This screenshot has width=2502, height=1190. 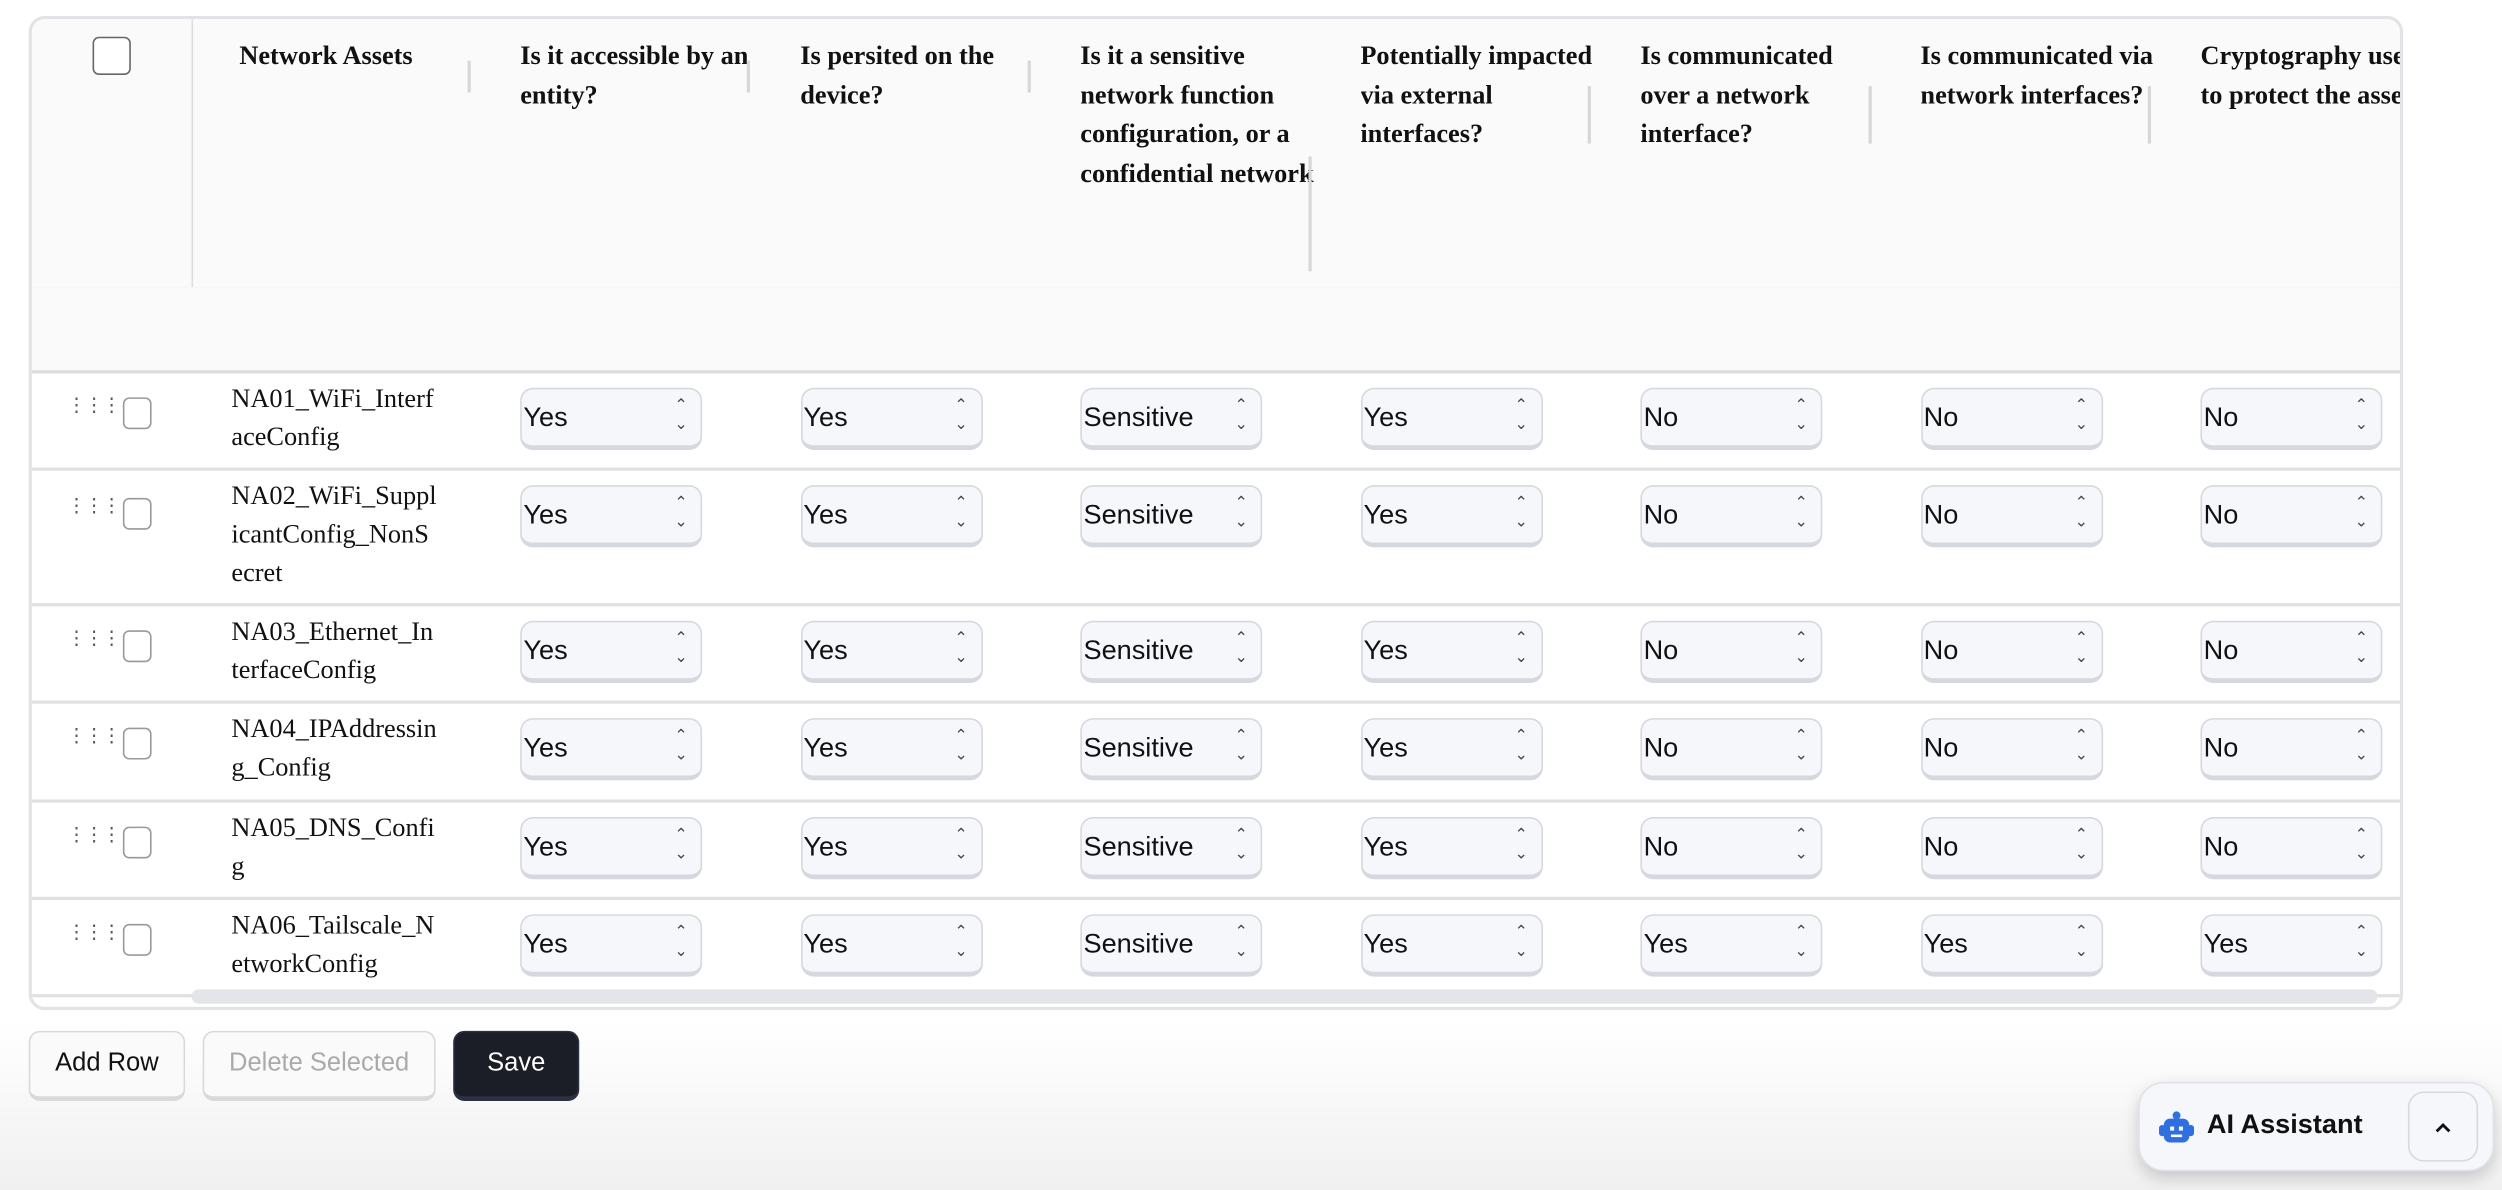 I want to click on column-header: Network Assets, so click(x=326, y=55).